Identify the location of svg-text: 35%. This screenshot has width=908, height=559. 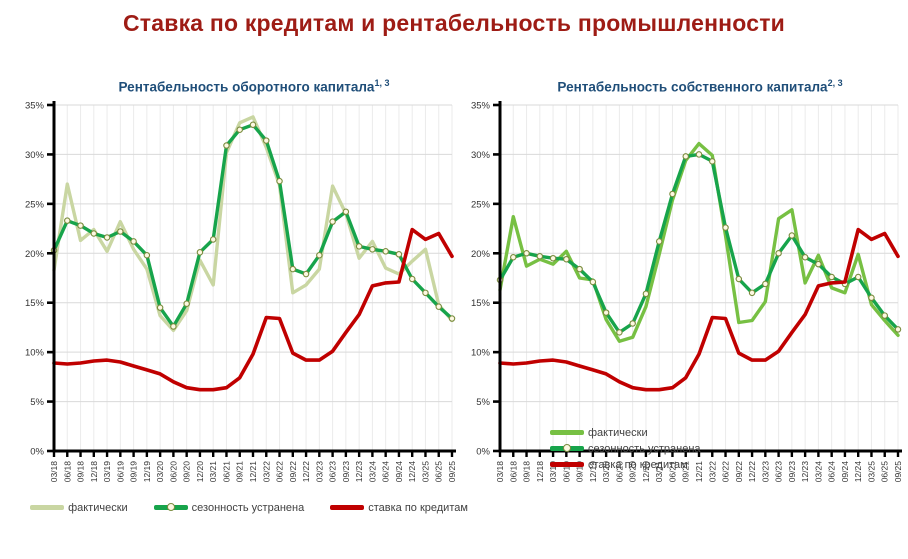
(481, 105).